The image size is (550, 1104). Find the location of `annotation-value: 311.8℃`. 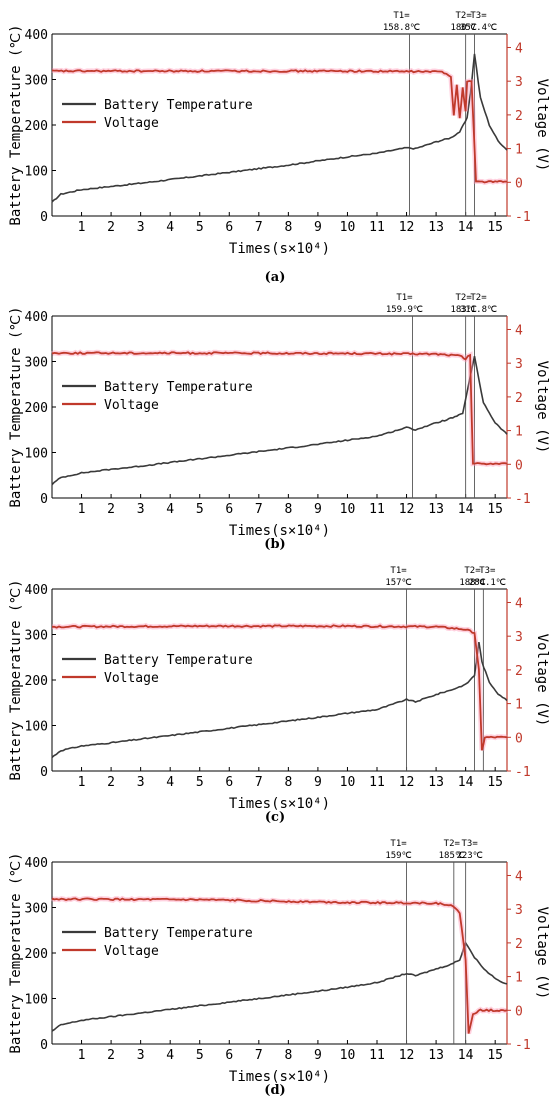

annotation-value: 311.8℃ is located at coordinates (478, 310).